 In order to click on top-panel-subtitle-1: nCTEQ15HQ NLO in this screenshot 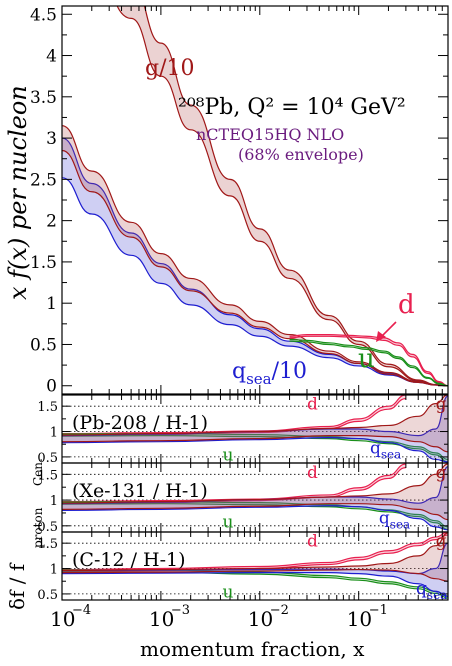, I will do `click(270, 134)`.